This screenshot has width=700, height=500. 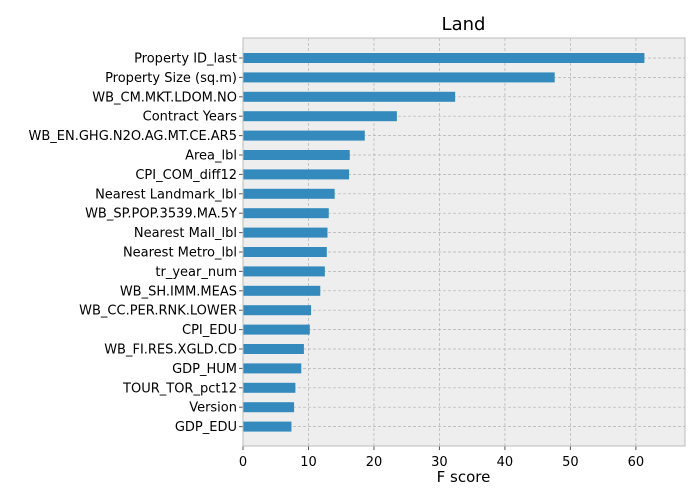 What do you see at coordinates (286, 213) in the screenshot?
I see `bar-WB_SP.POP.3539.MA.5Y` at bounding box center [286, 213].